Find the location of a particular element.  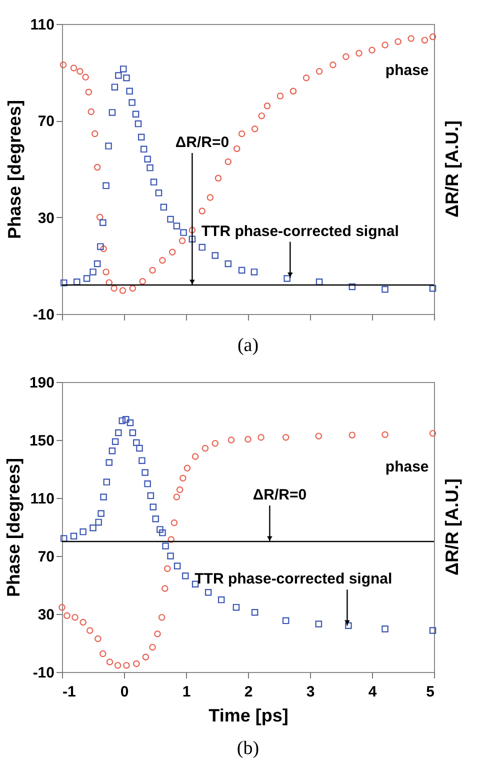

series-label: phase is located at coordinates (407, 70).